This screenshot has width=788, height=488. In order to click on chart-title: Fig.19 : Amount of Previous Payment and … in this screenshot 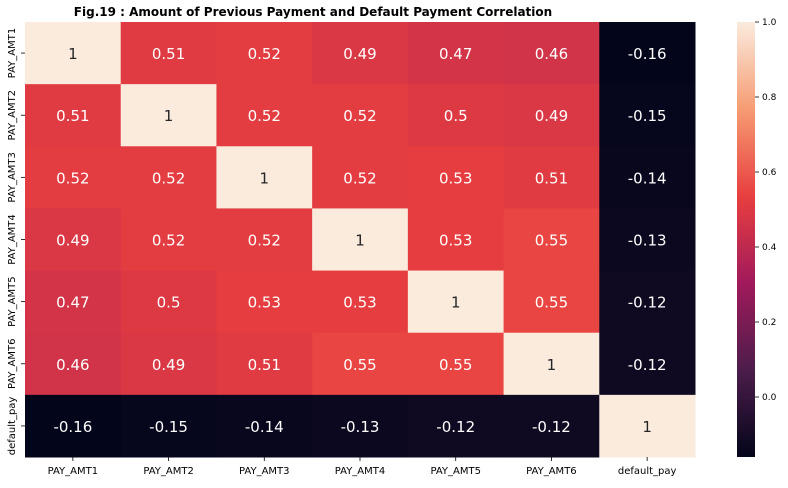, I will do `click(313, 12)`.